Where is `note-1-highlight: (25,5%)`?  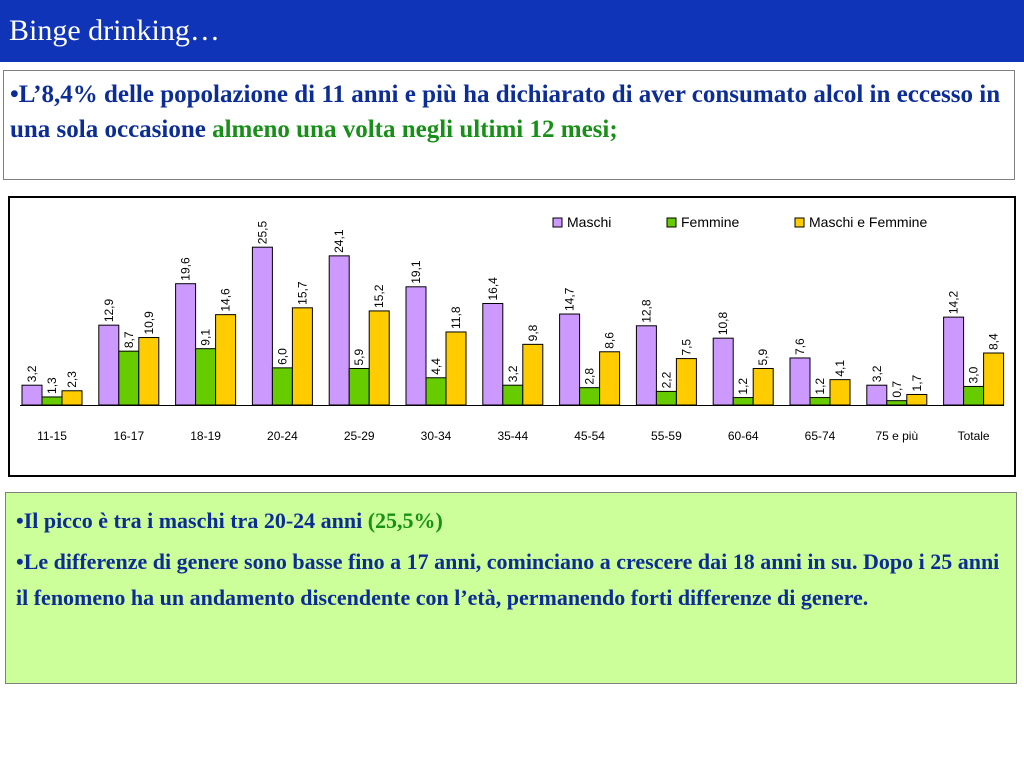 note-1-highlight: (25,5%) is located at coordinates (405, 520).